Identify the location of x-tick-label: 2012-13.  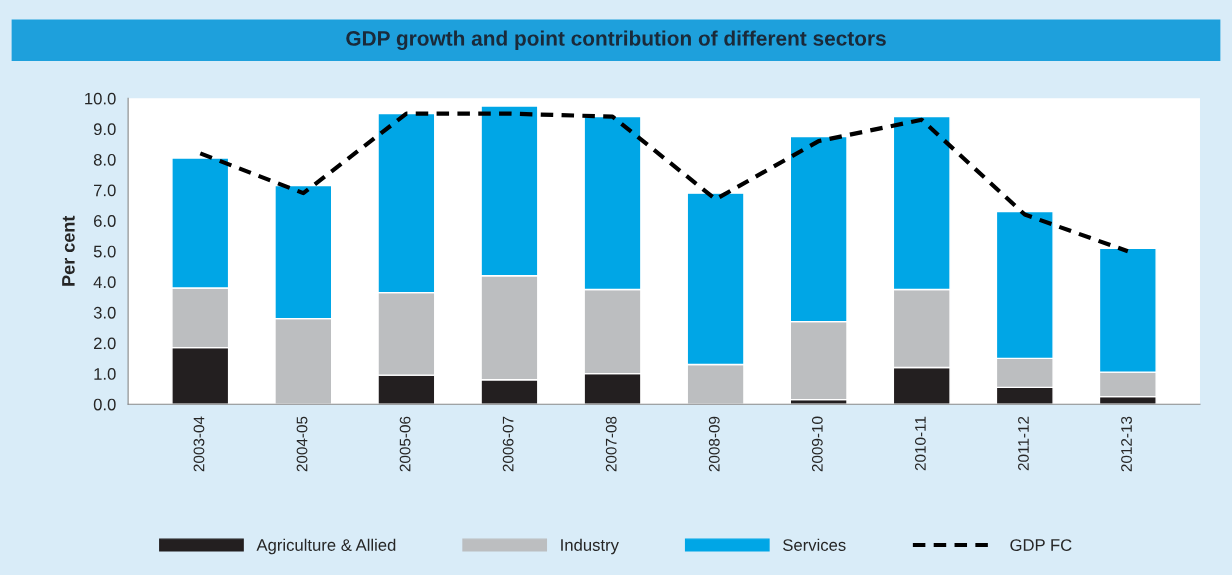
(1126, 444).